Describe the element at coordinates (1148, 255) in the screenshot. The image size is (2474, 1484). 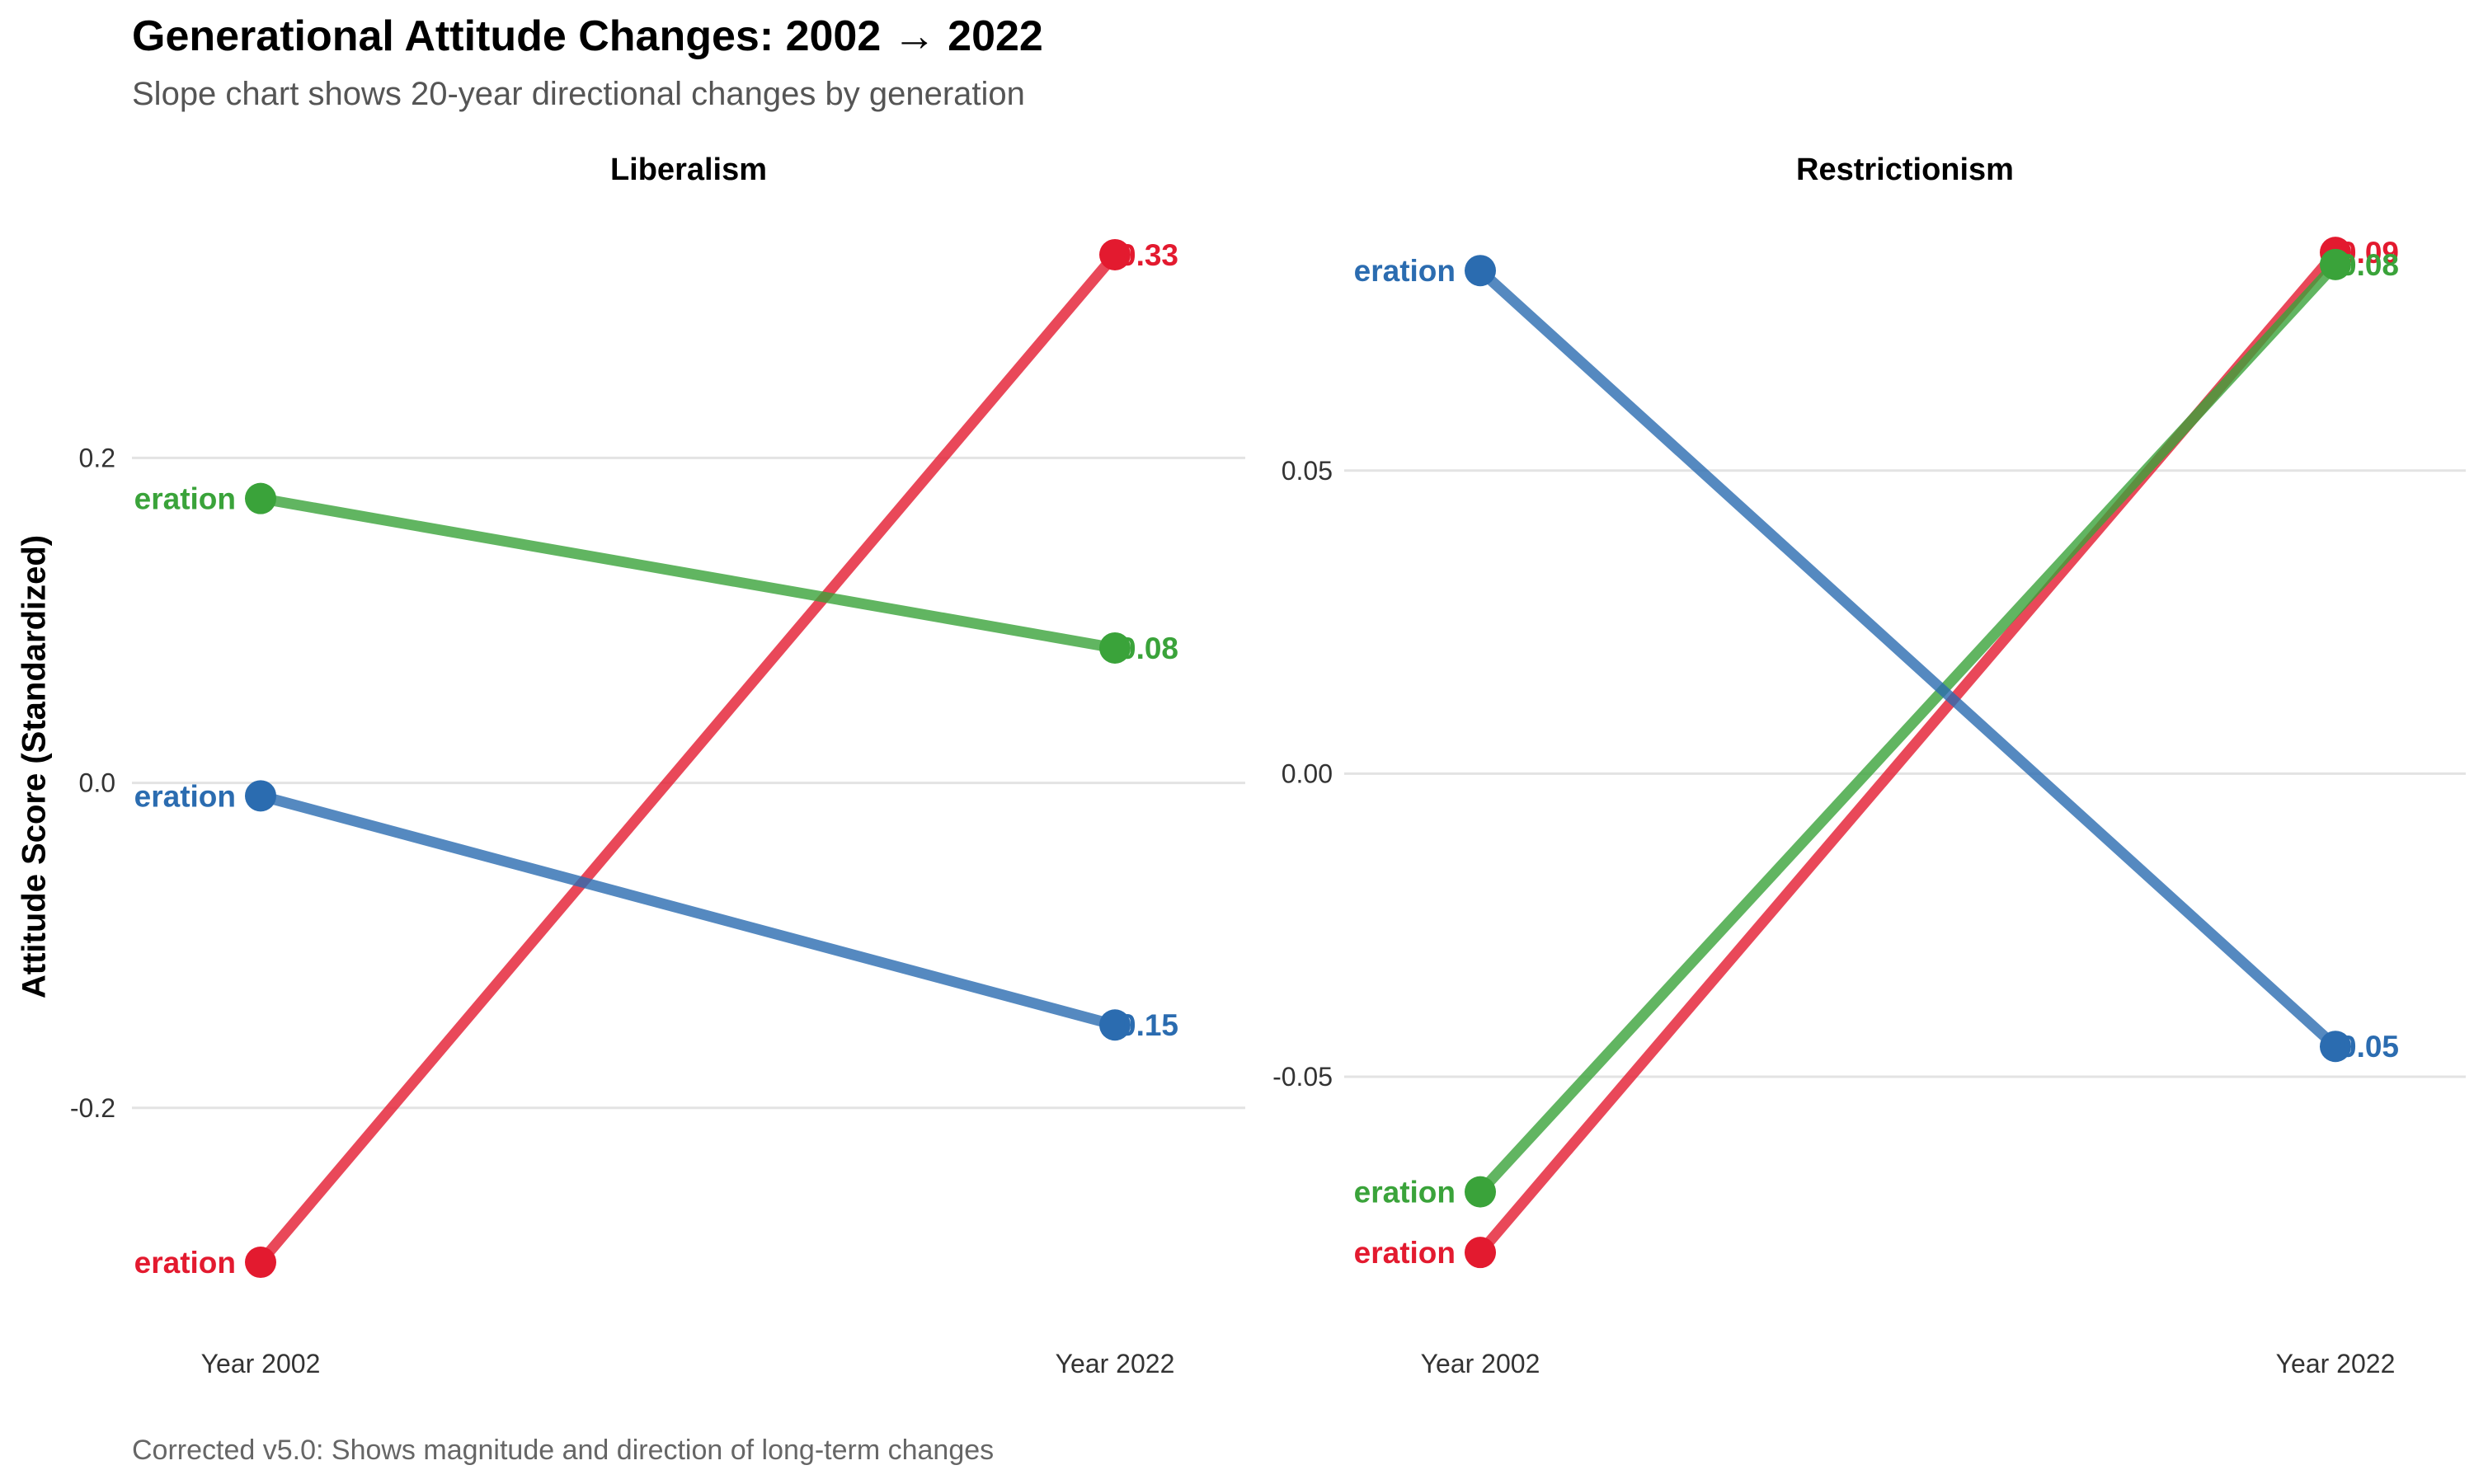
I see `data-label: 0.33` at that location.